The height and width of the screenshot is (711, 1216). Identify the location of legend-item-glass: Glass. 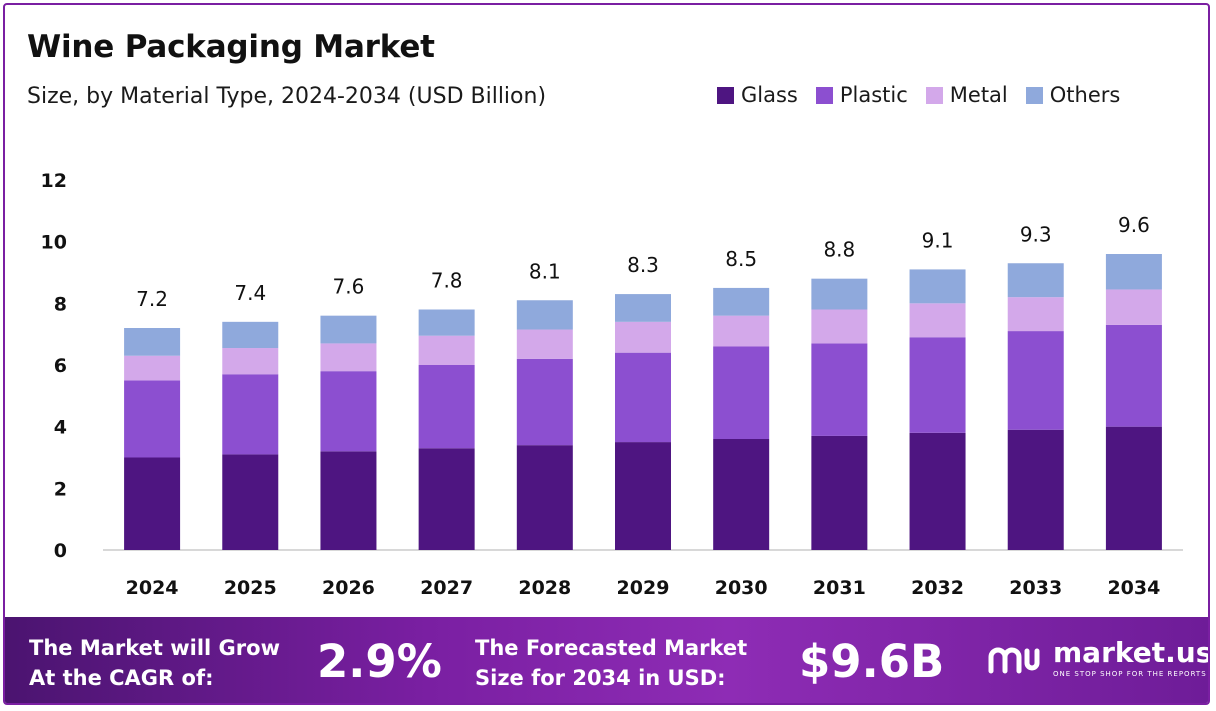
(757, 95).